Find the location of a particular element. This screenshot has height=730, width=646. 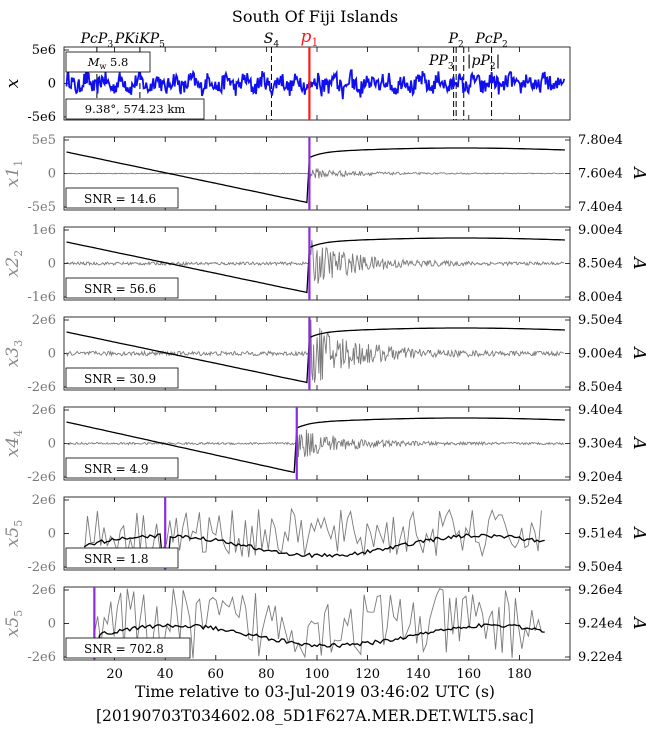

x-tick-label: 160 is located at coordinates (468, 674).